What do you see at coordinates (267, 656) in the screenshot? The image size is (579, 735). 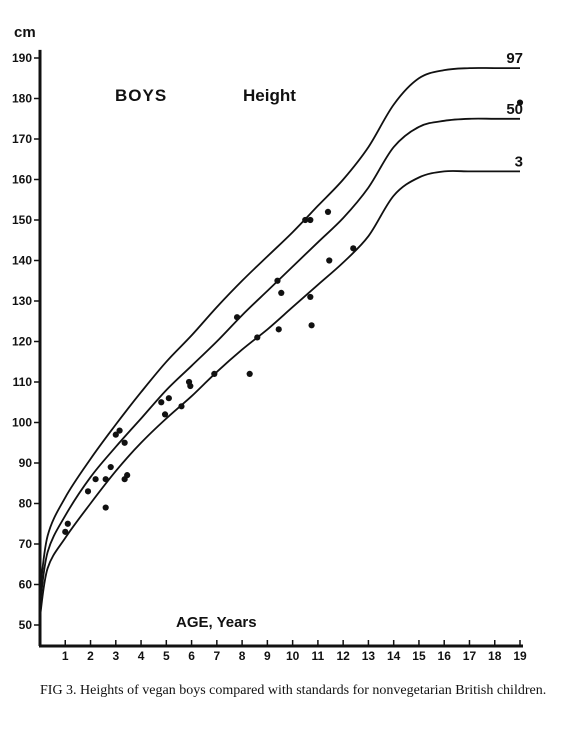 I see `x-tick-label: 9` at bounding box center [267, 656].